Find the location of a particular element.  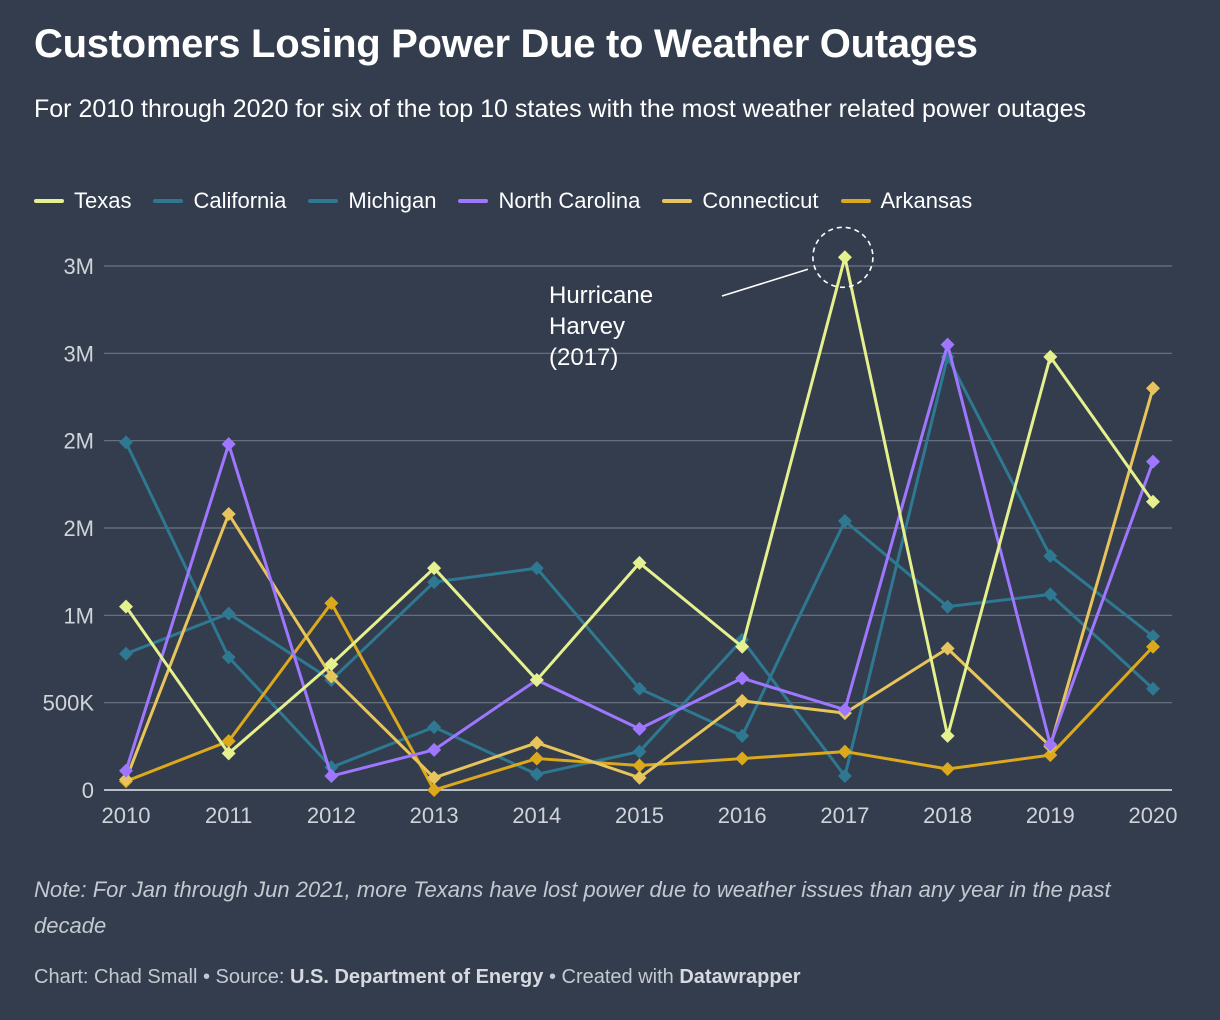

x-tick-label: 2020 is located at coordinates (1153, 815).